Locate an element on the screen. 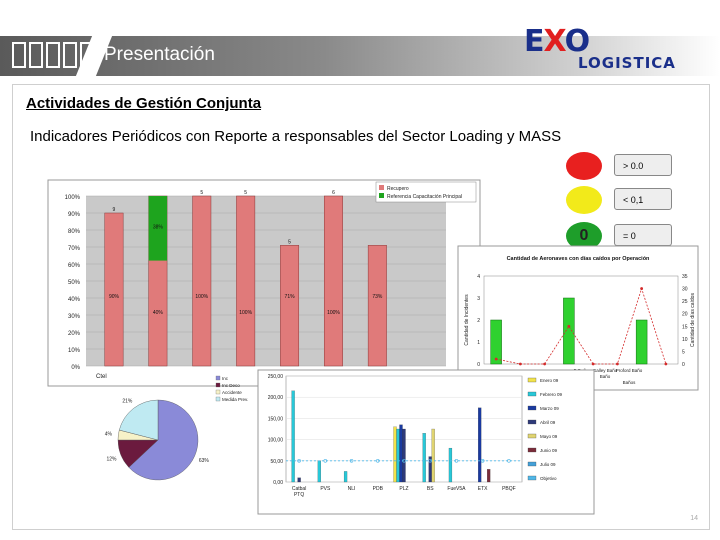  traffic-zero: 0 is located at coordinates (584, 235).